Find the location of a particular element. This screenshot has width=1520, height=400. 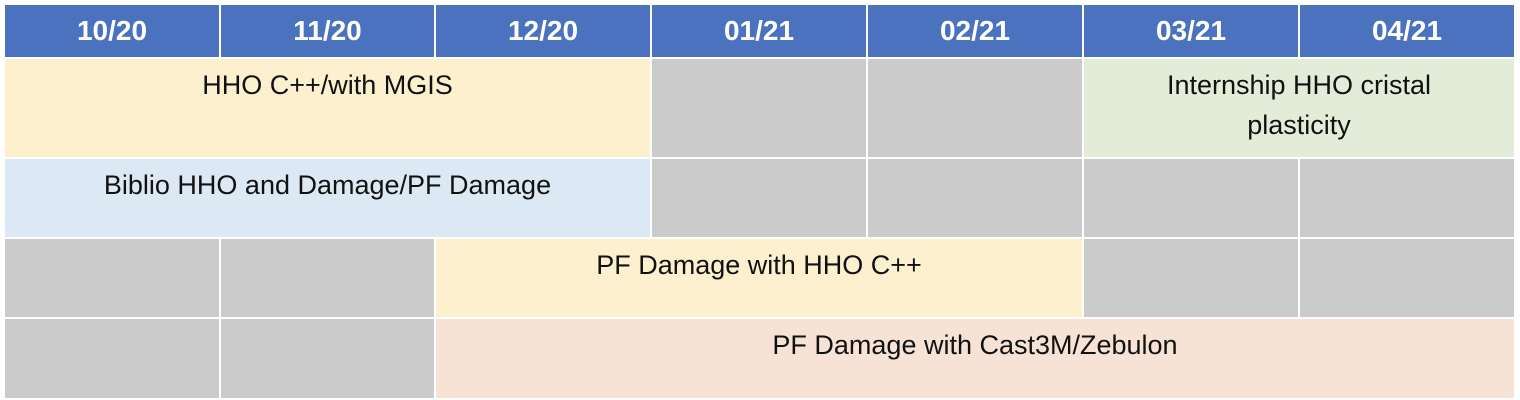

task-internship: Internship HHO cristal plasticity is located at coordinates (1299, 108).